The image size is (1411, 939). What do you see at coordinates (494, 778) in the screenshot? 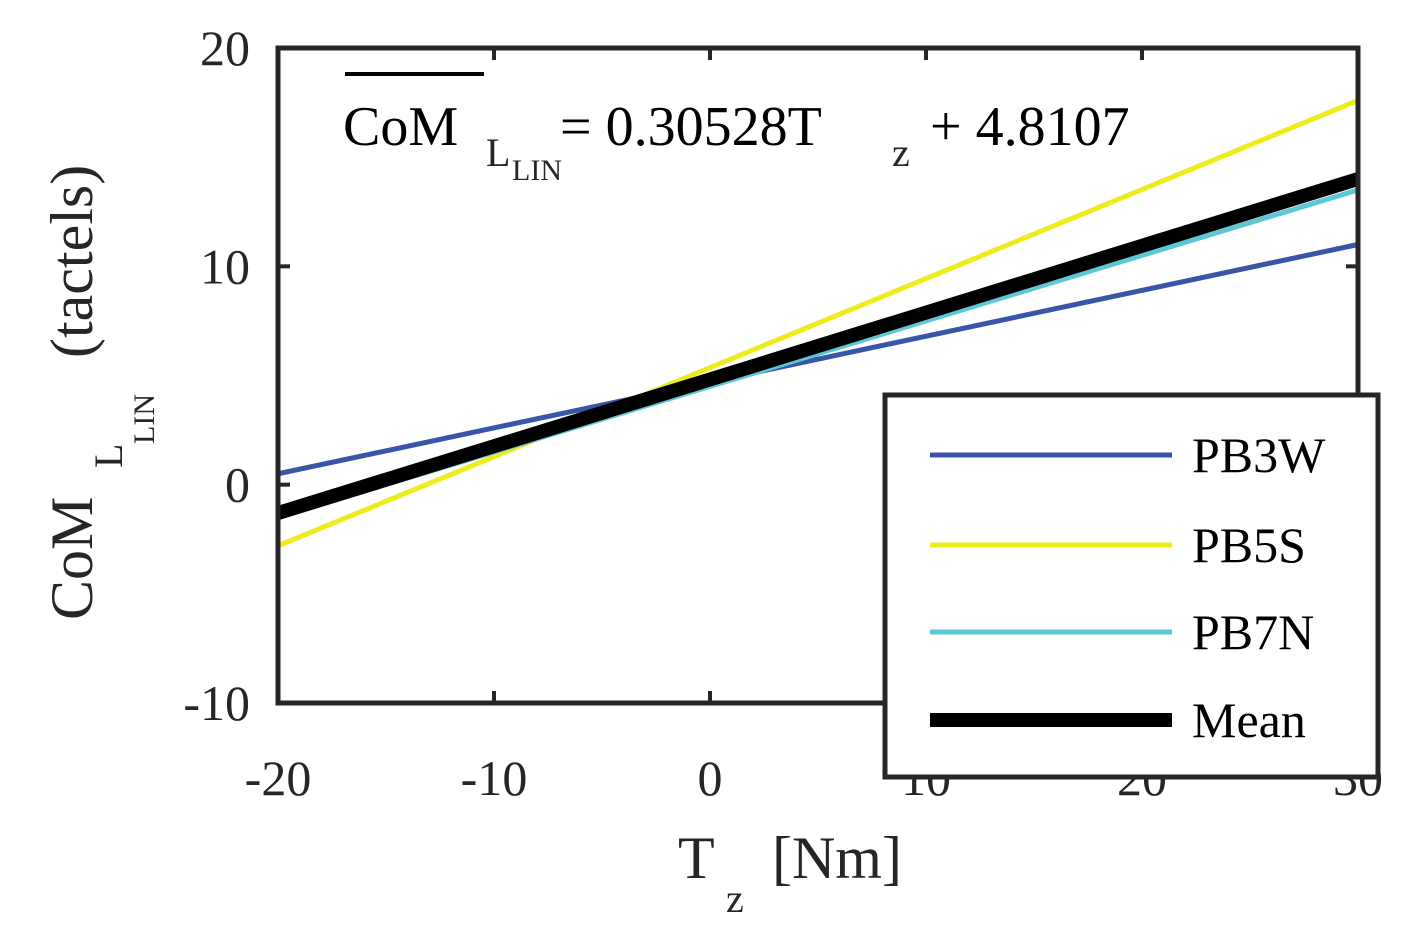
I see `x-tick-label: -10` at bounding box center [494, 778].